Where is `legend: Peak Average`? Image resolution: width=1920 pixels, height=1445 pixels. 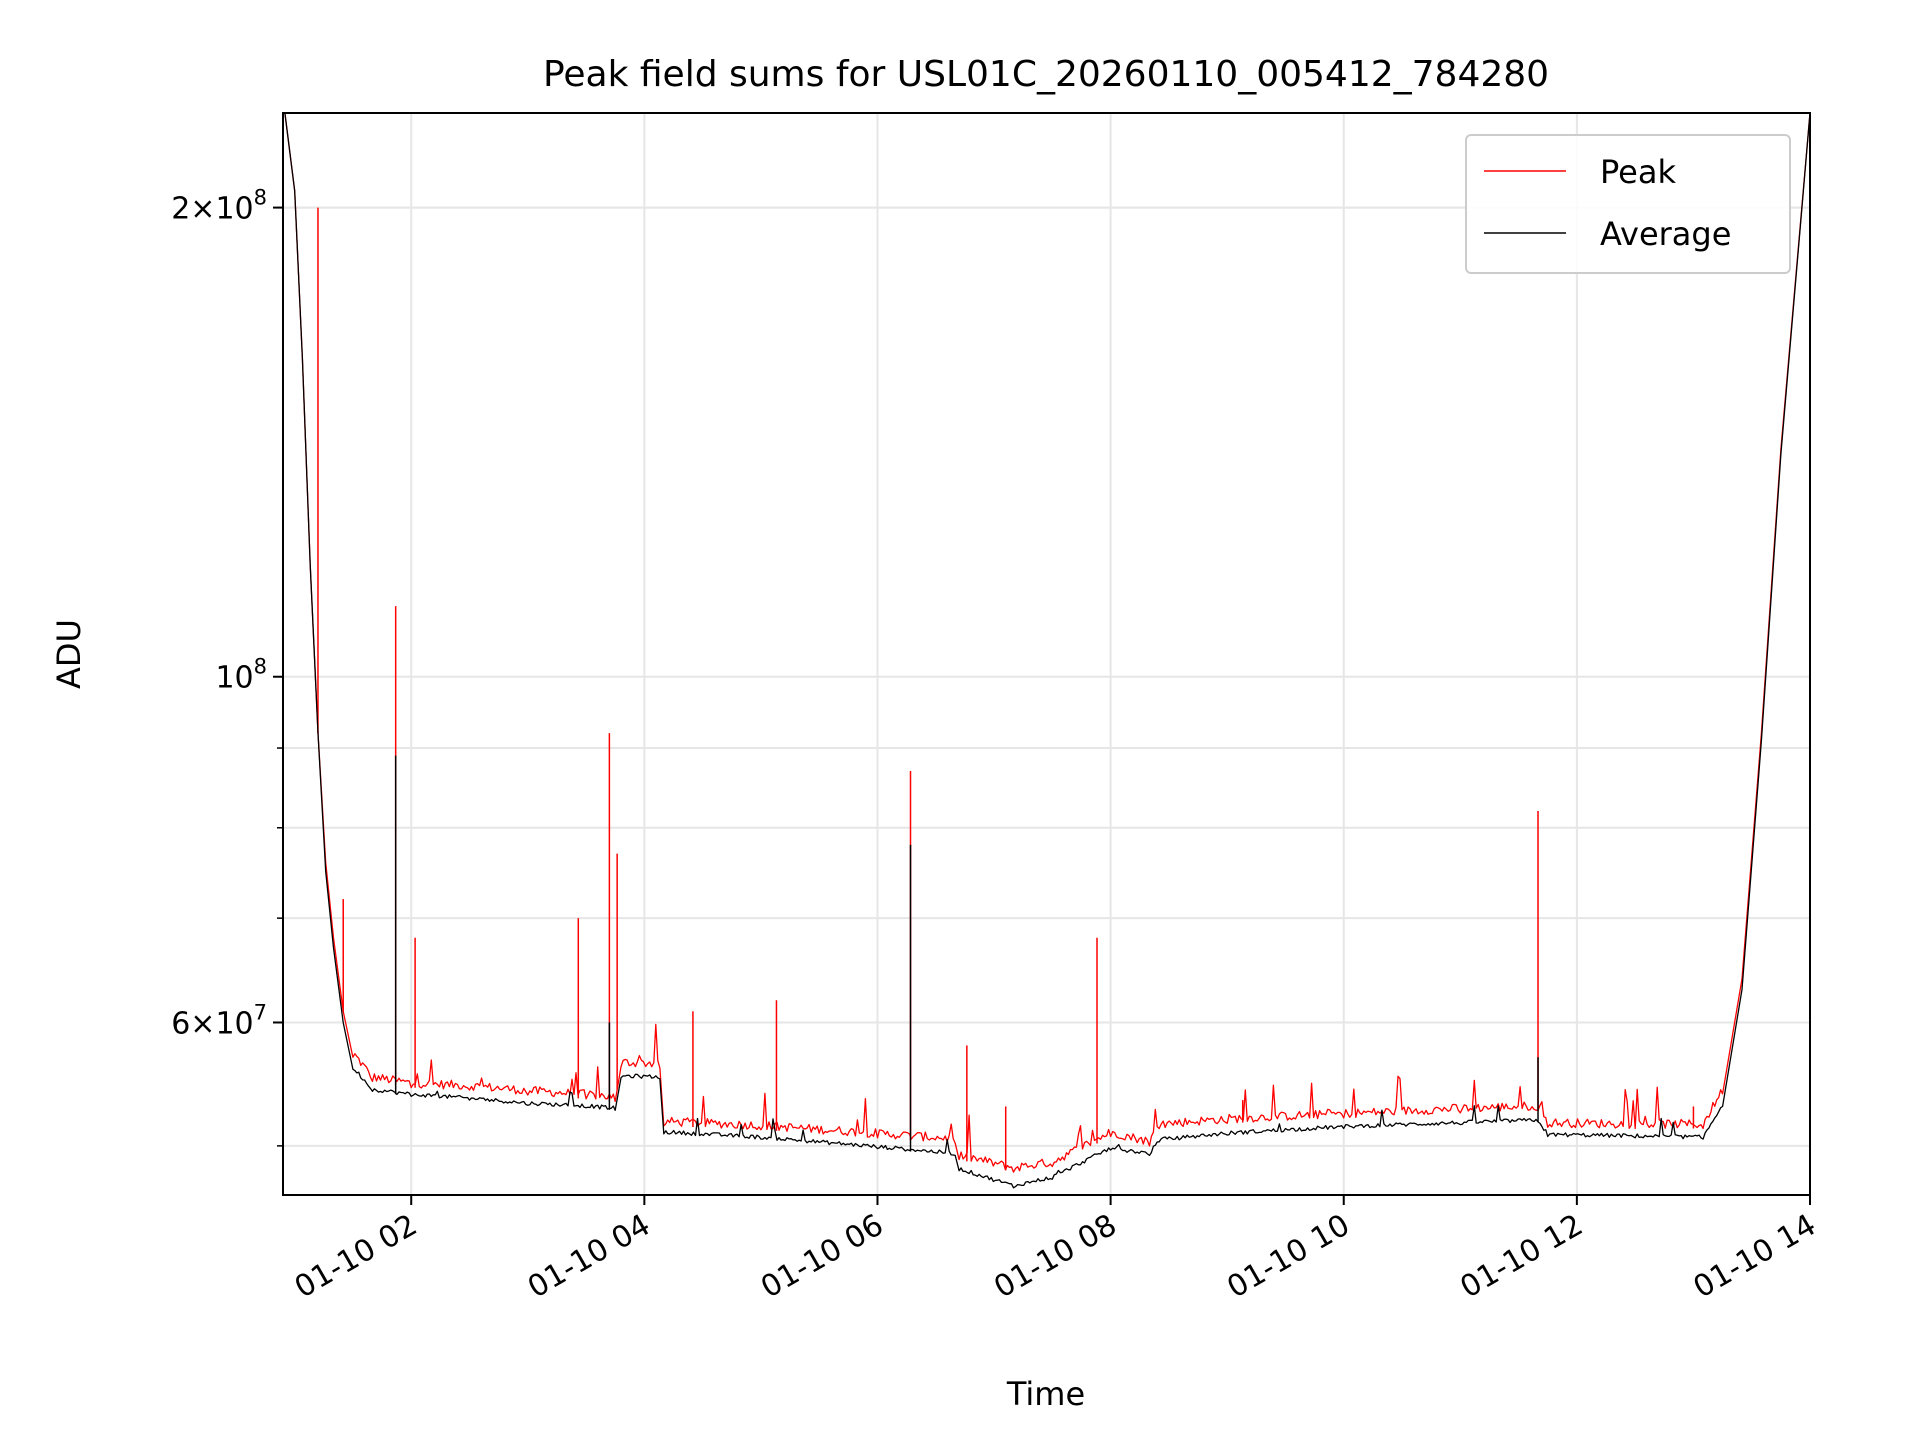
legend: Peak Average is located at coordinates (1628, 204).